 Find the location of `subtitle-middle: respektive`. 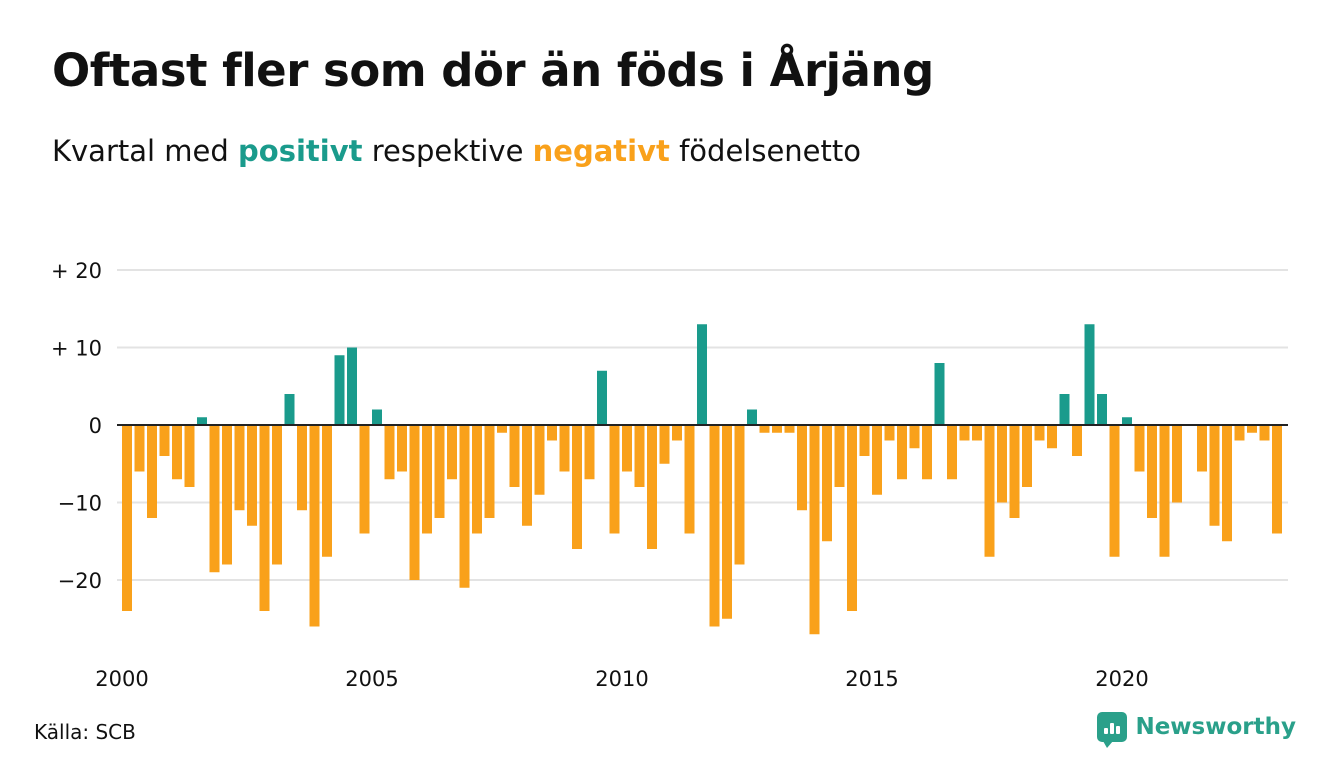

subtitle-middle: respektive is located at coordinates (447, 151).